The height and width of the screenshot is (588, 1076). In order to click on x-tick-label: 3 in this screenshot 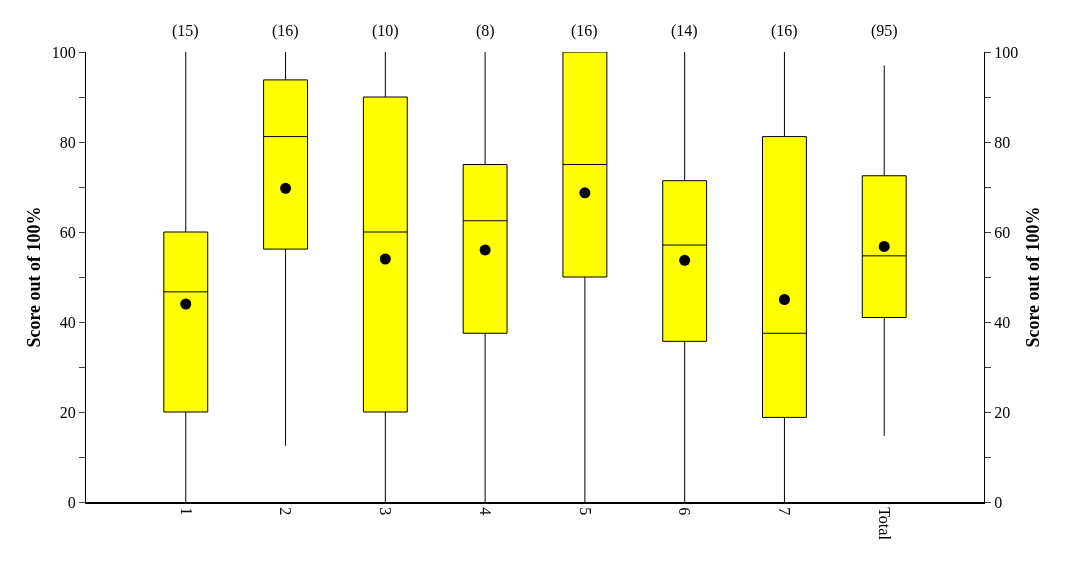, I will do `click(386, 511)`.